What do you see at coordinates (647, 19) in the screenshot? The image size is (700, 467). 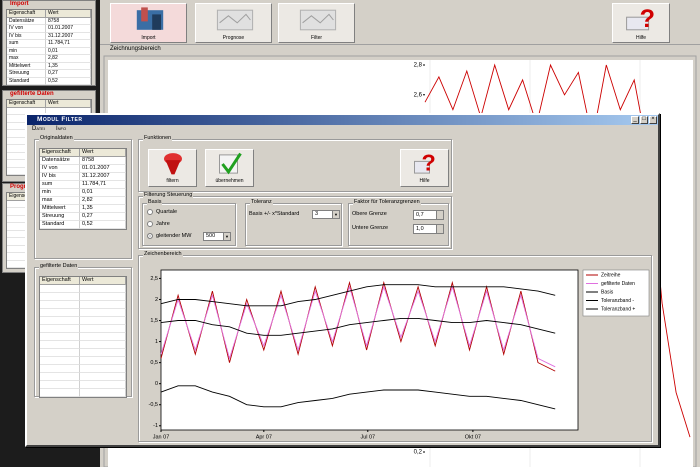 I see `icon-shape: ?` at bounding box center [647, 19].